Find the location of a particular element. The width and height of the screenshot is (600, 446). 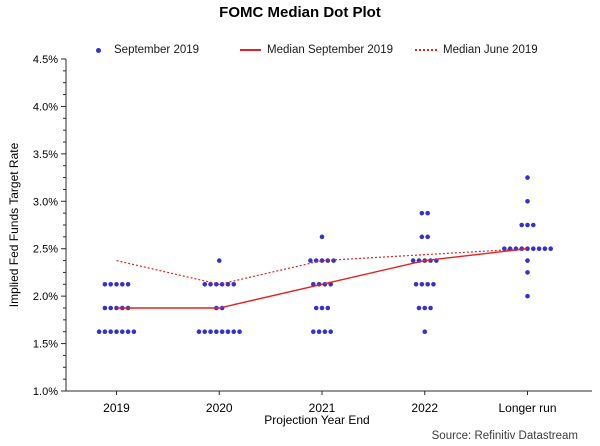

y-tick-label: 1.5% is located at coordinates (45, 345).